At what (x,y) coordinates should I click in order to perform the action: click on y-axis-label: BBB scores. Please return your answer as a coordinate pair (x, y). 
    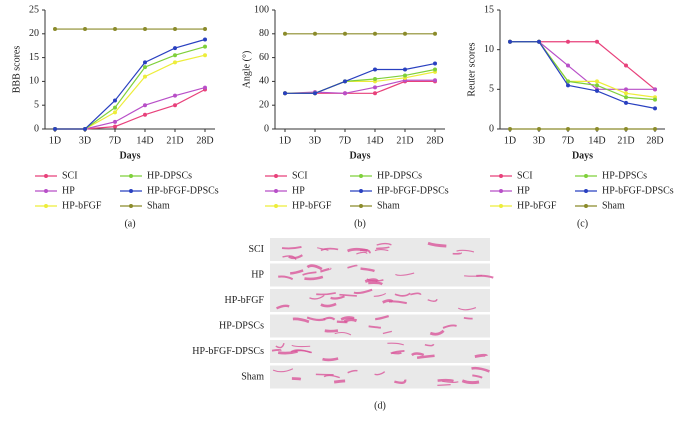
    Looking at the image, I should click on (16, 70).